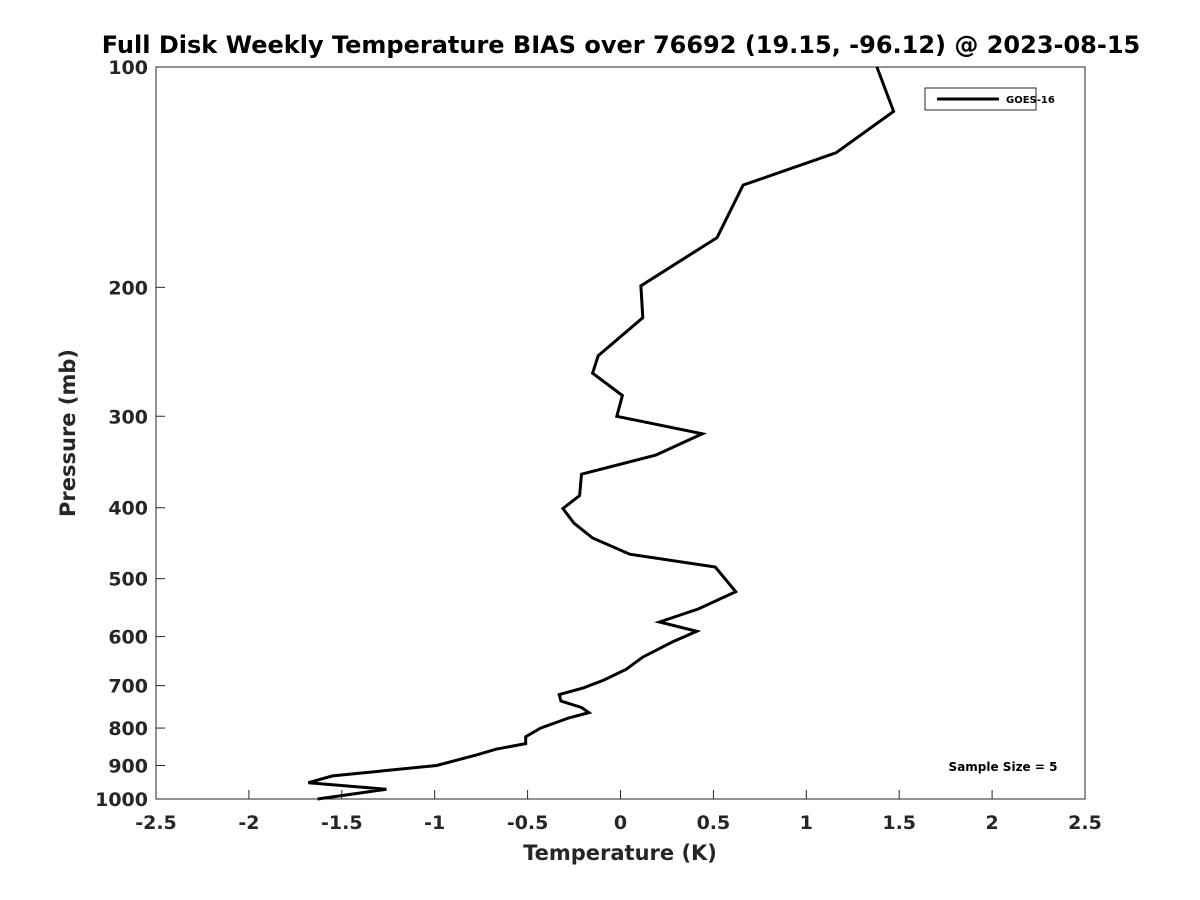  Describe the element at coordinates (128, 687) in the screenshot. I see `y-tick-label: 700` at that location.